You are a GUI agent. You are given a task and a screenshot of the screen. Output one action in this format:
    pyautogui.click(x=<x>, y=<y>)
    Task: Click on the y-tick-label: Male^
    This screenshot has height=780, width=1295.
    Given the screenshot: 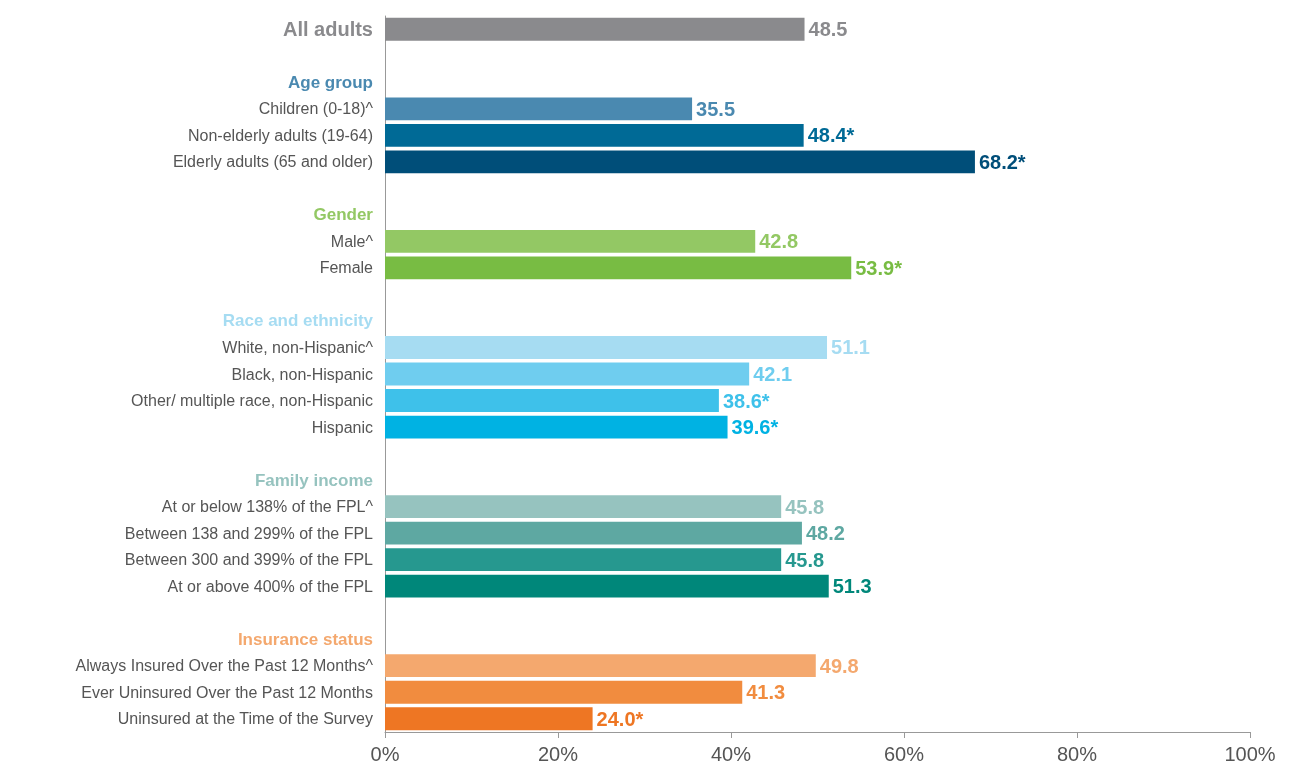 What is the action you would take?
    pyautogui.click(x=352, y=241)
    